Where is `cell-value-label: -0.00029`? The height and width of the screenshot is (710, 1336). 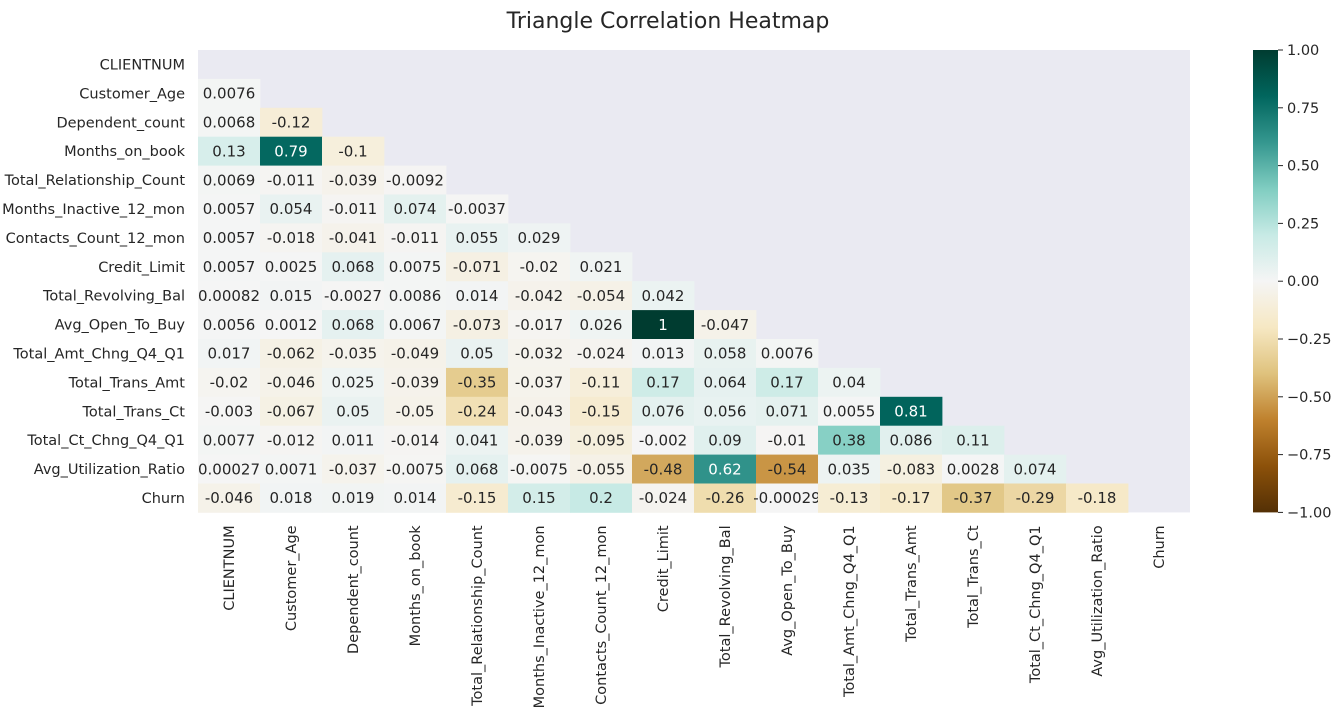 cell-value-label: -0.00029 is located at coordinates (786, 498).